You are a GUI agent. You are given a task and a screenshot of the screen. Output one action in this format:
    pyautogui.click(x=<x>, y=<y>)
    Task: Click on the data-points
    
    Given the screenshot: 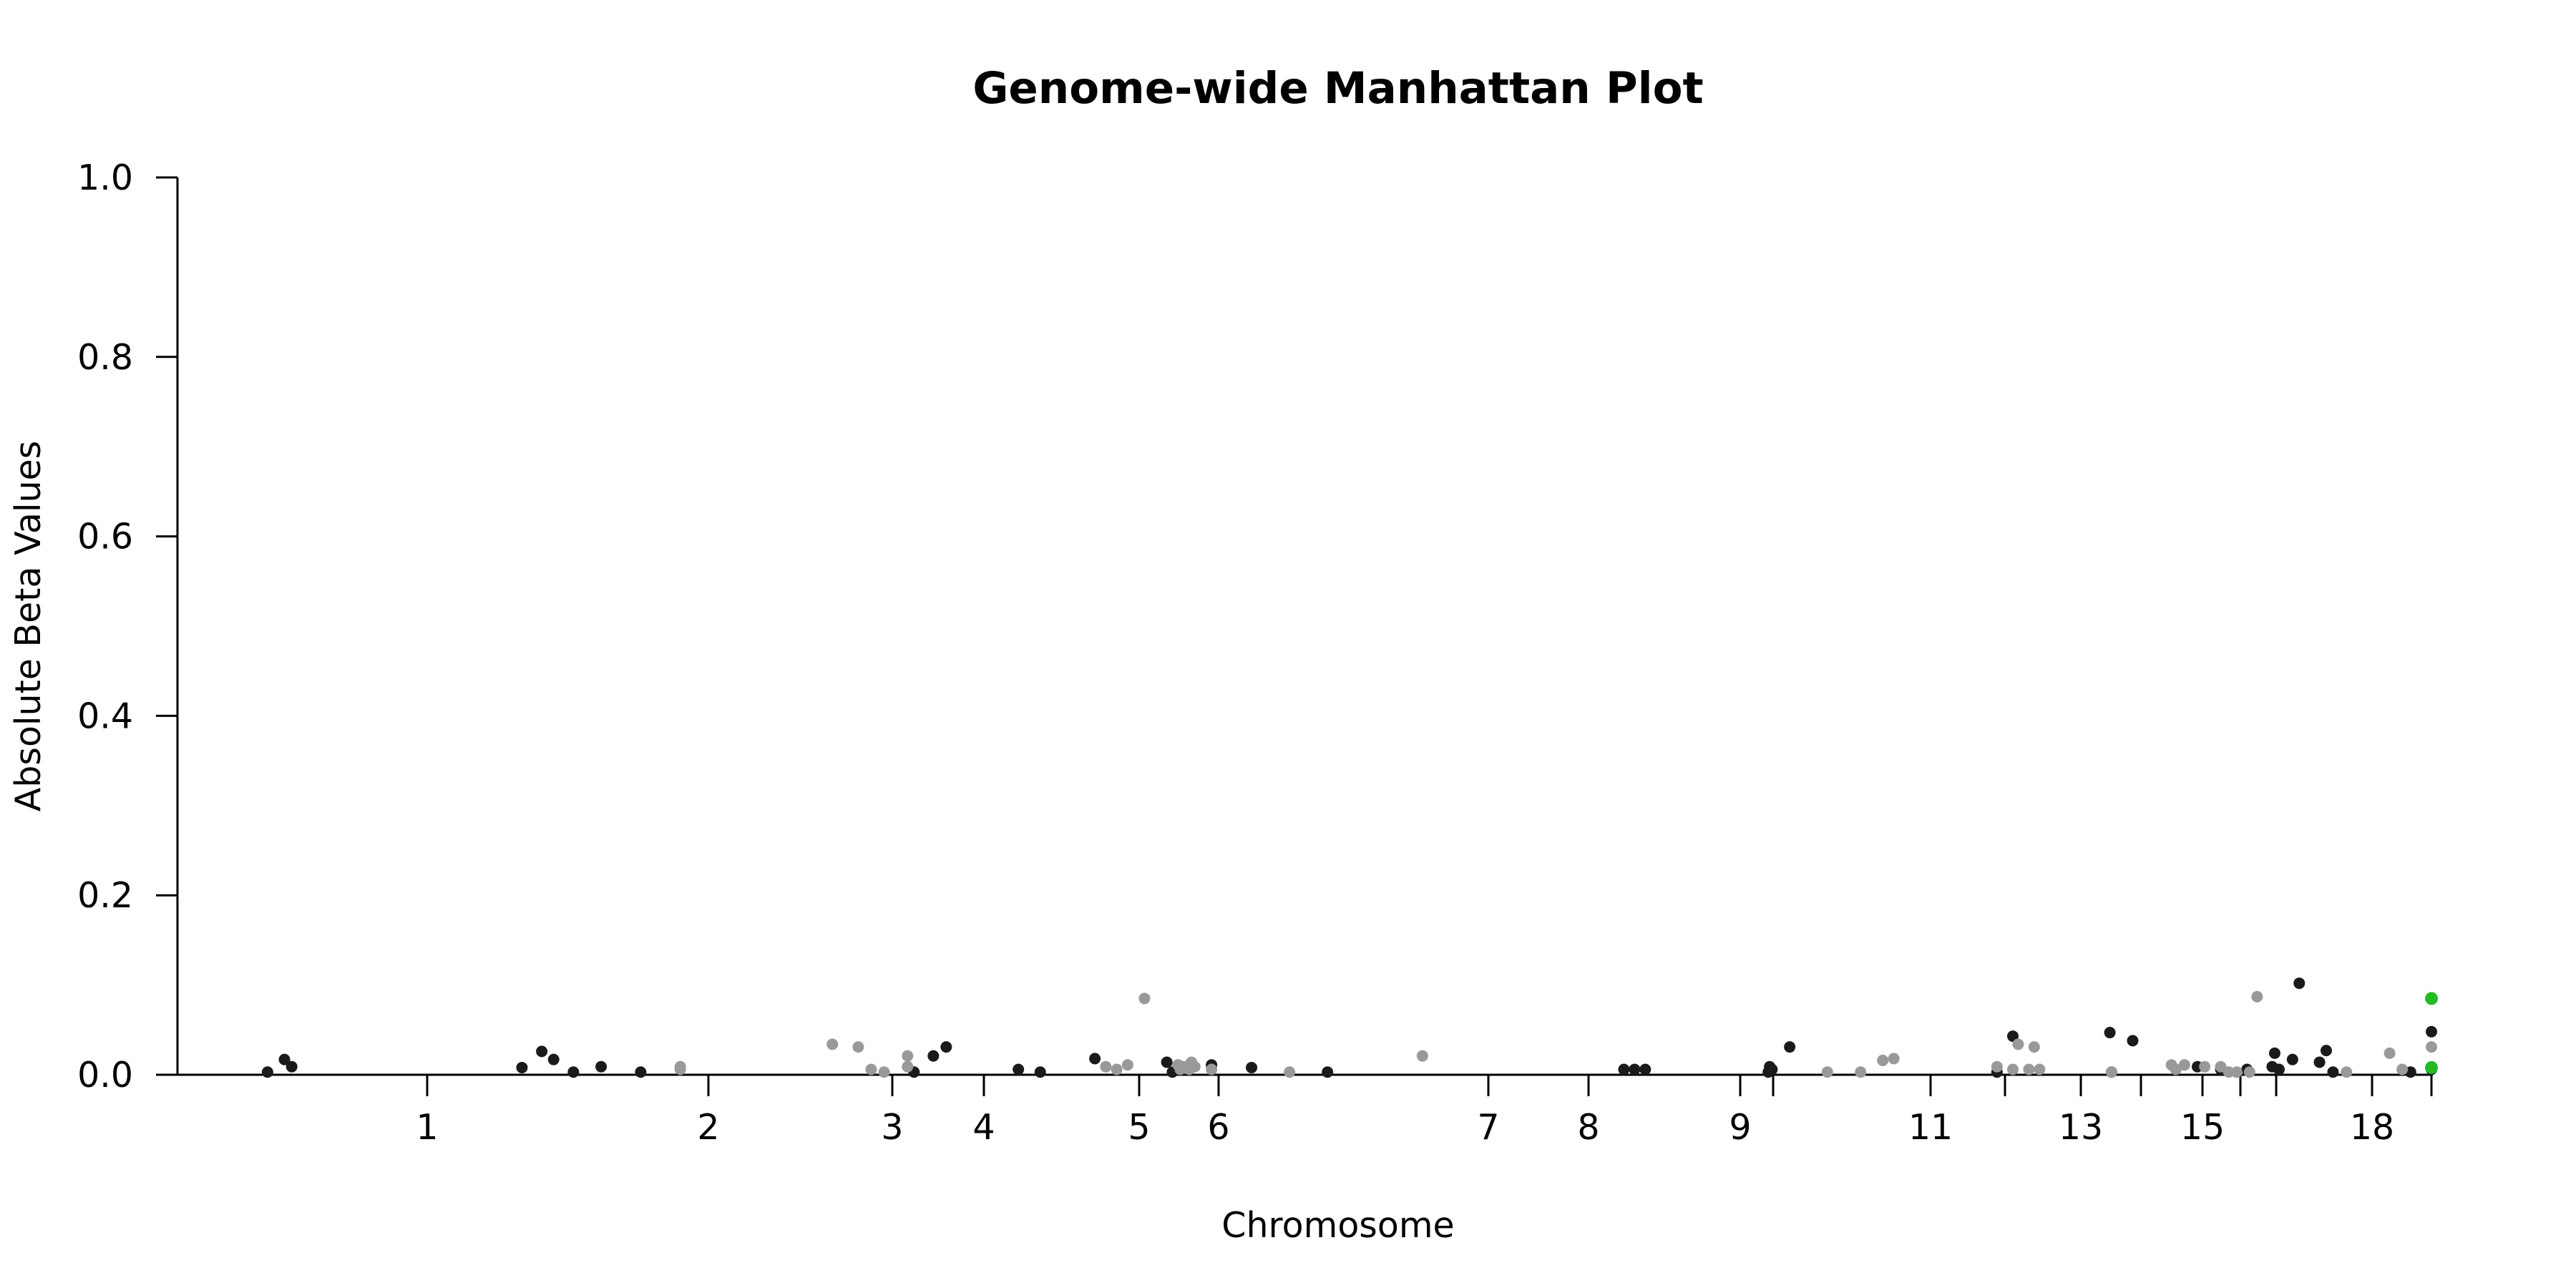 What is the action you would take?
    pyautogui.click(x=1349, y=1027)
    